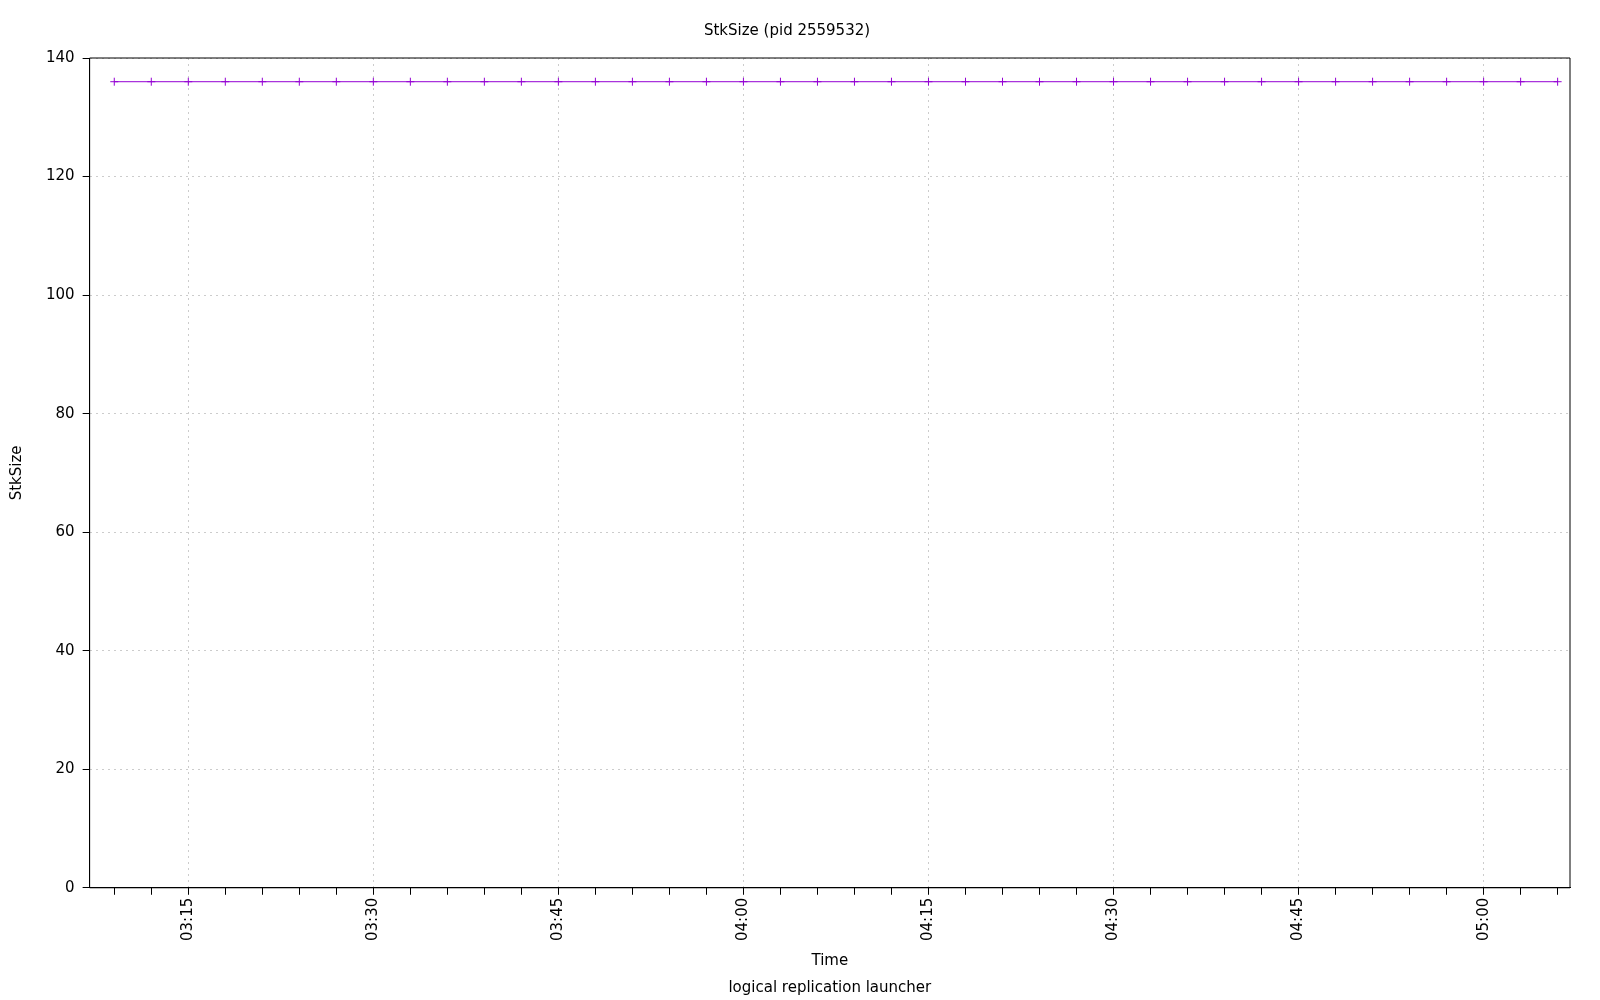  I want to click on x-tick-label: 03:15, so click(187, 919).